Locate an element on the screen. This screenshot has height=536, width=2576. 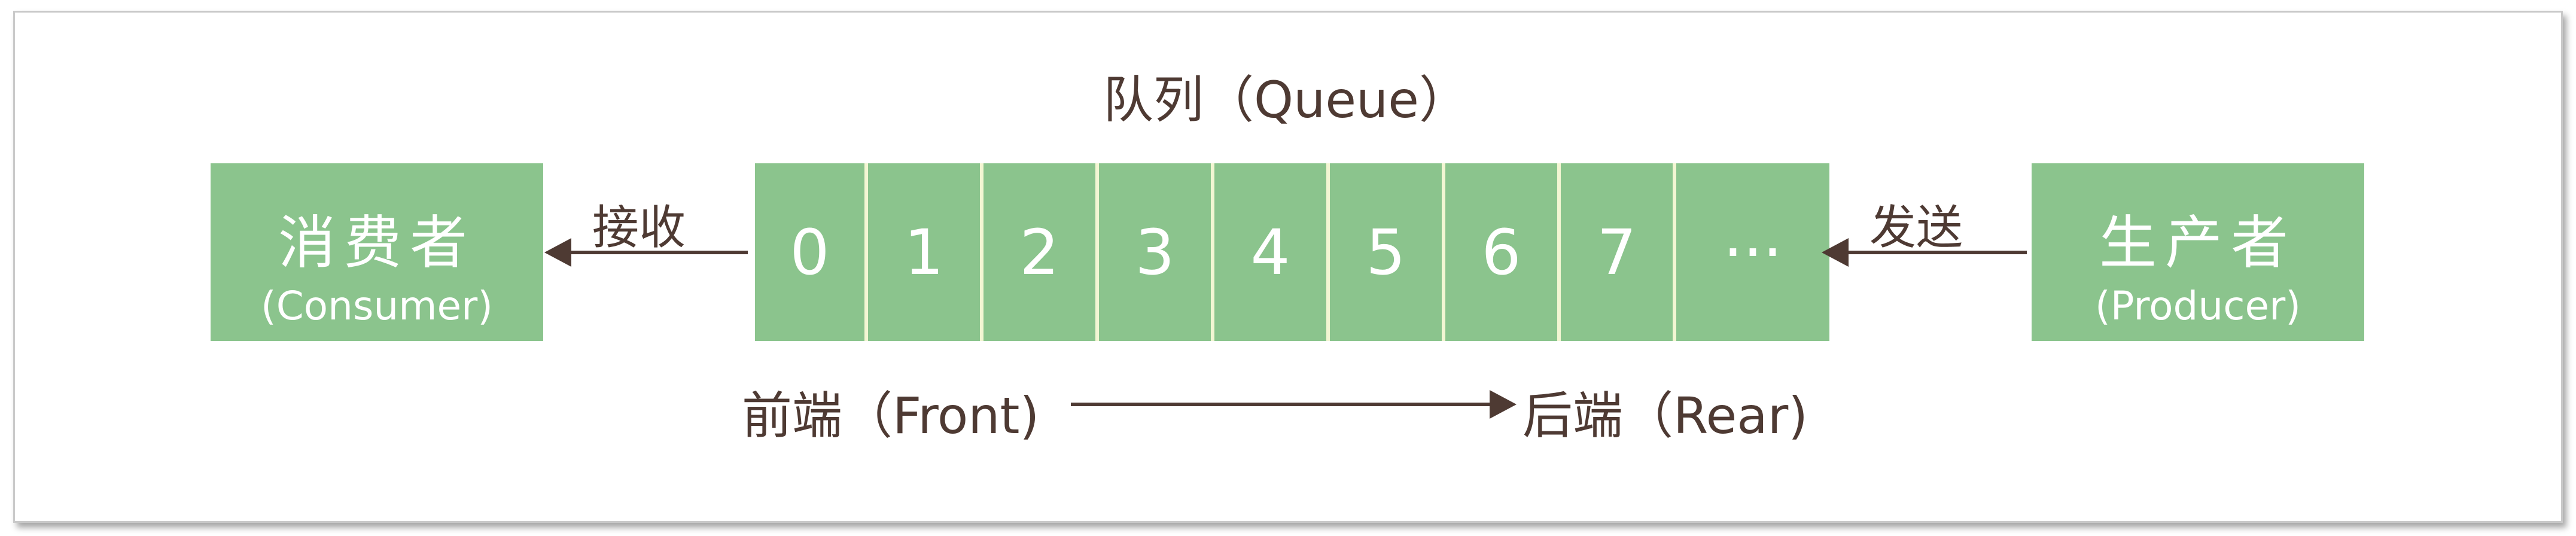
producer-english: (Producer) is located at coordinates (2198, 306).